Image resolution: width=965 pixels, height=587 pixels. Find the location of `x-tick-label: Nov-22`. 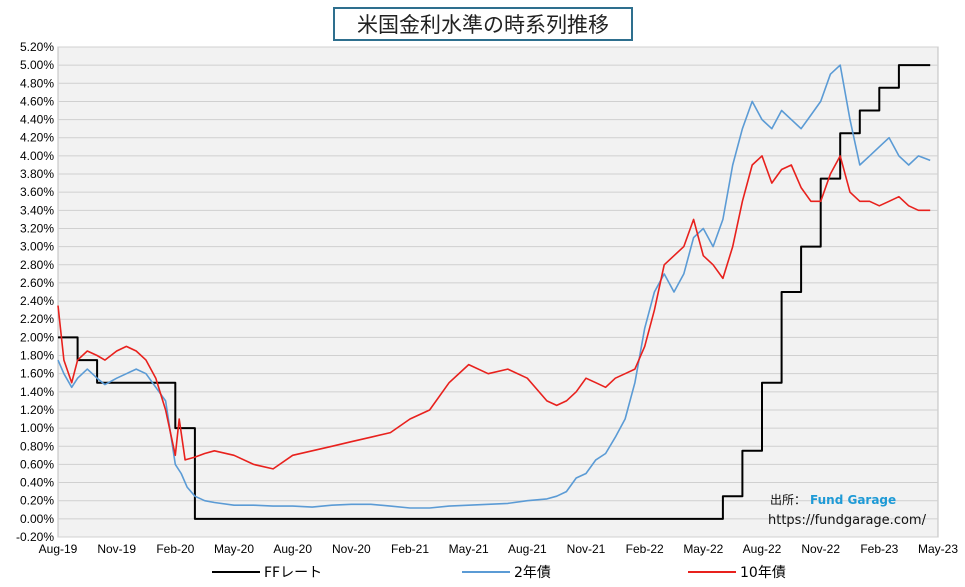

x-tick-label: Nov-22 is located at coordinates (820, 549).